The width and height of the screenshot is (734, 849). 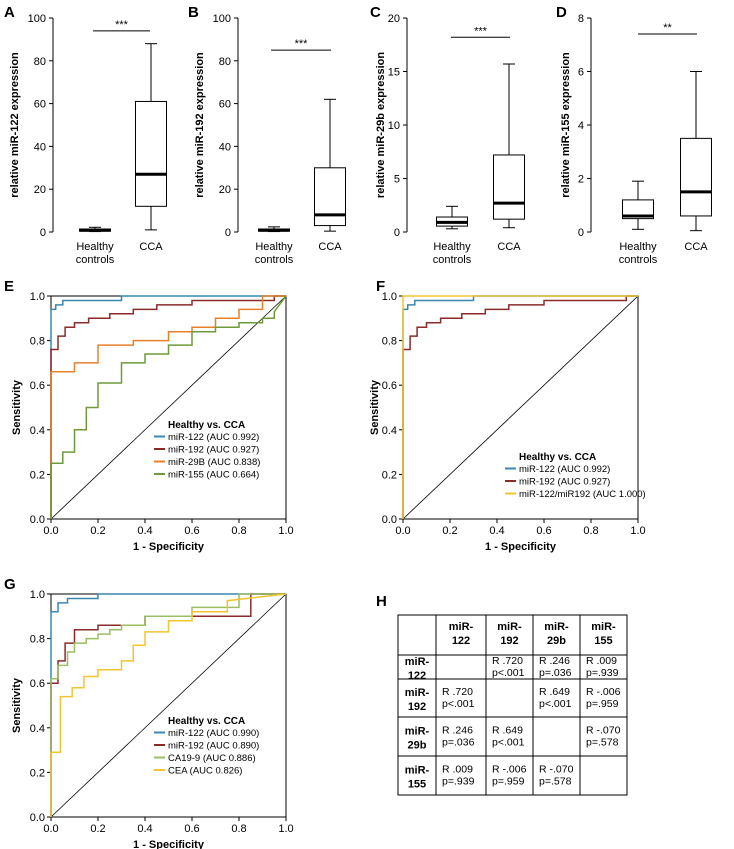 I want to click on table-cell-r: R .246, so click(x=457, y=731).